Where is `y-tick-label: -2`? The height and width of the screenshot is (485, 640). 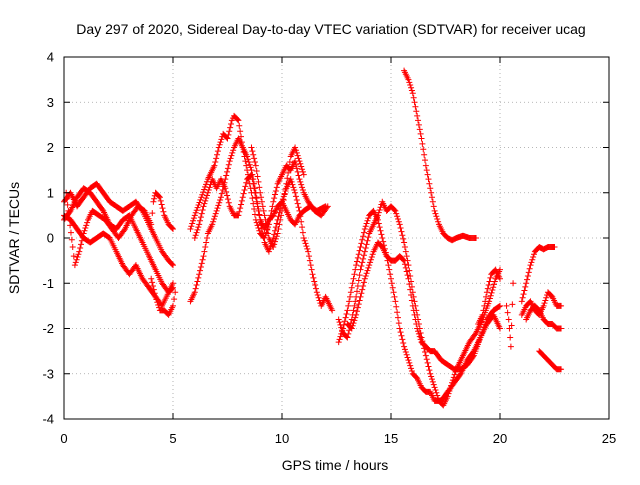
y-tick-label: -2 is located at coordinates (48, 328).